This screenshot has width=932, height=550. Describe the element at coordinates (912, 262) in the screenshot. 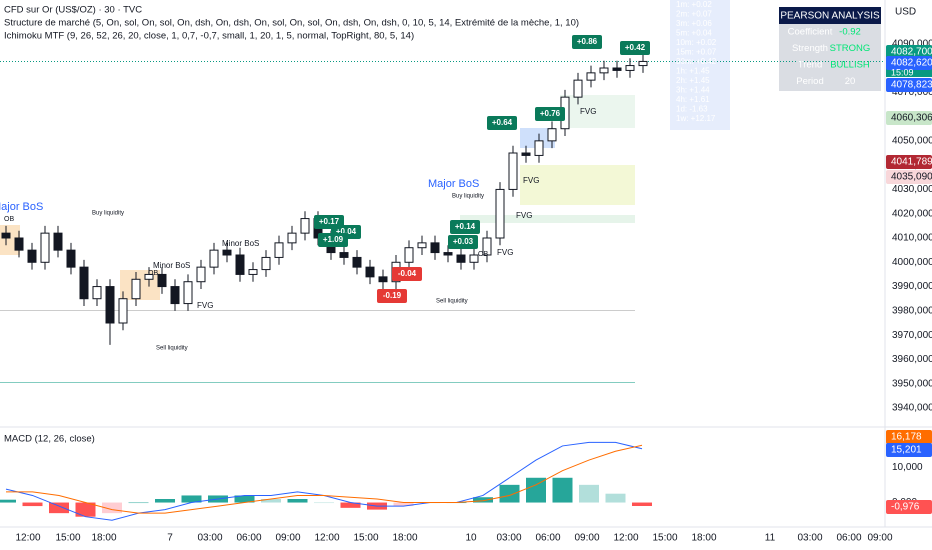

I see `y-tick-label: 4000,000` at that location.